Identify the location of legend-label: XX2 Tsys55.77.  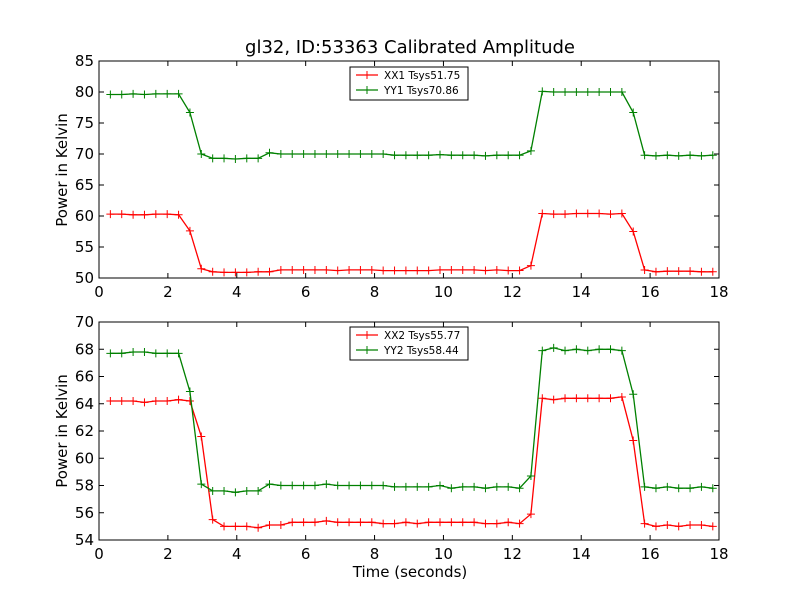
(422, 336).